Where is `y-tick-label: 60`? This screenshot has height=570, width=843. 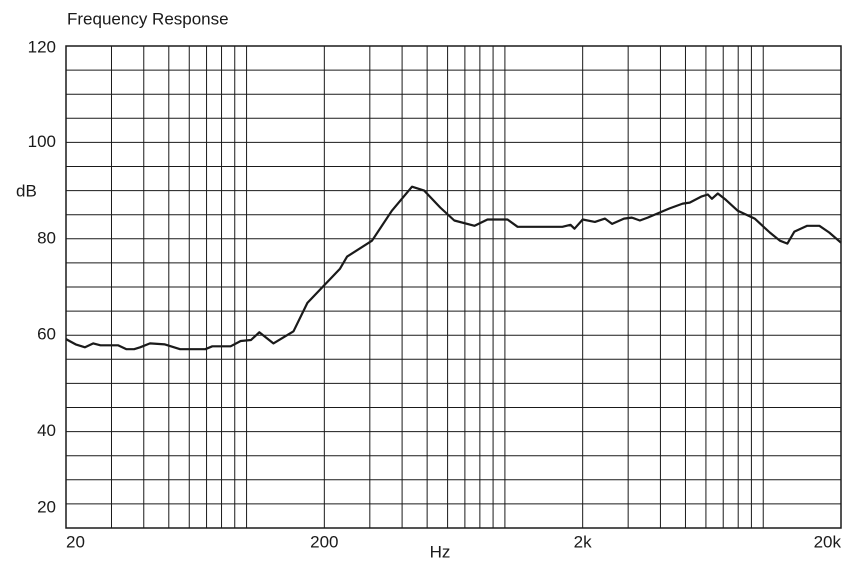
y-tick-label: 60 is located at coordinates (46, 334).